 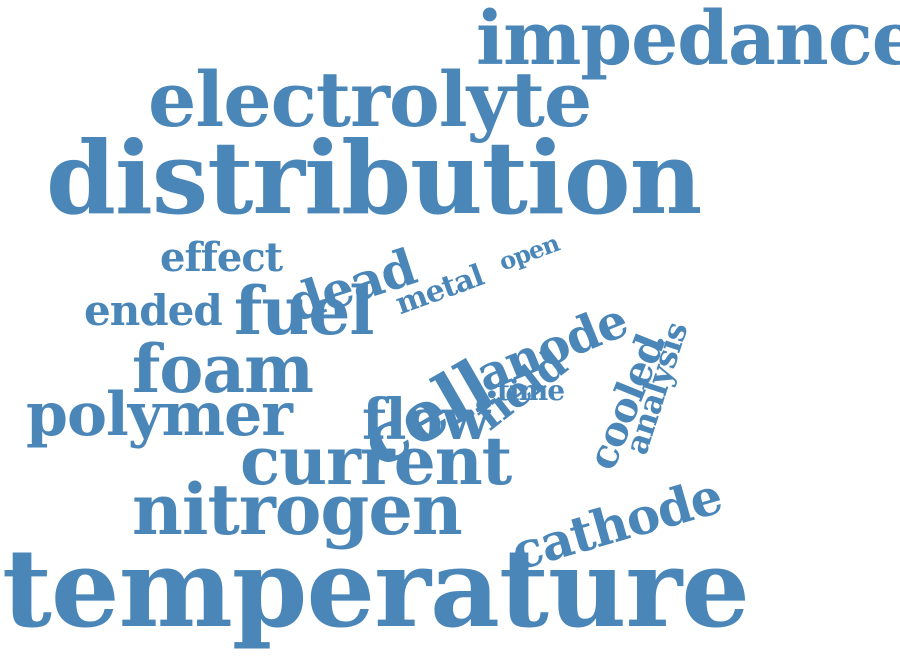 I want to click on word-fuel: fuel, so click(x=304, y=311).